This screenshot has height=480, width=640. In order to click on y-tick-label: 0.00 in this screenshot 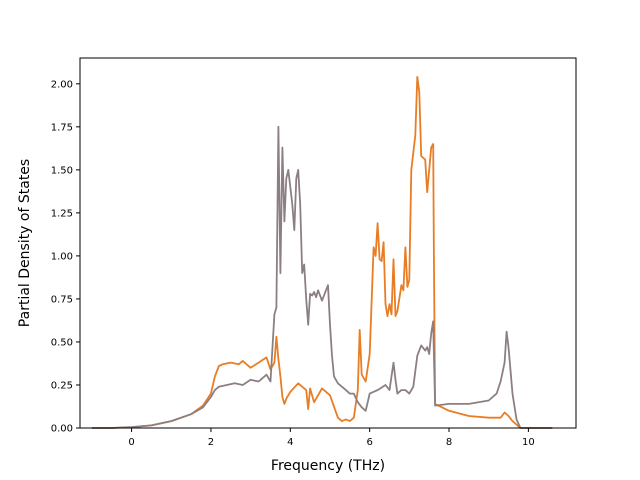, I will do `click(62, 429)`.